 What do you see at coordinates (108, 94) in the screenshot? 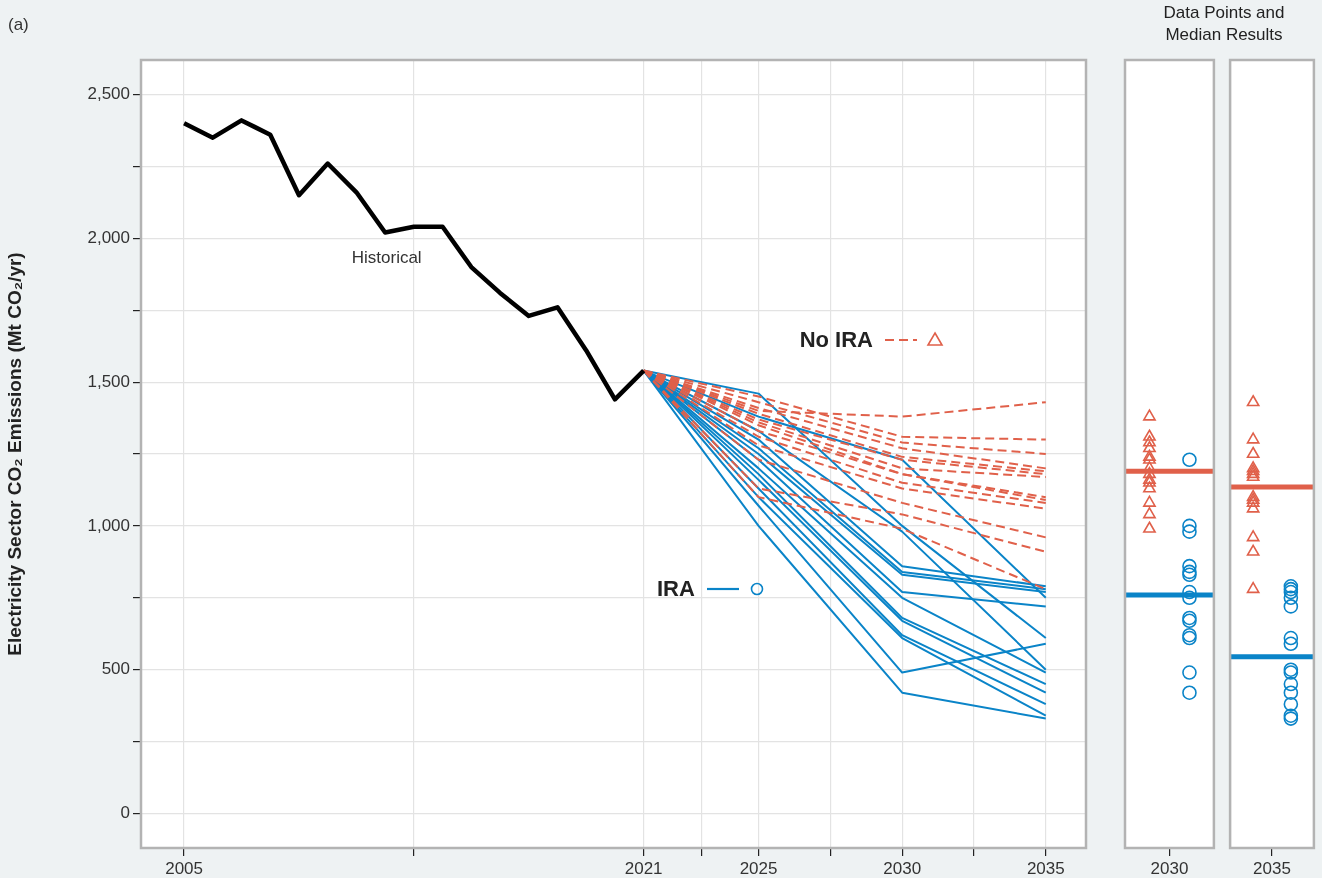
I see `y-tick-label: 2,500` at bounding box center [108, 94].